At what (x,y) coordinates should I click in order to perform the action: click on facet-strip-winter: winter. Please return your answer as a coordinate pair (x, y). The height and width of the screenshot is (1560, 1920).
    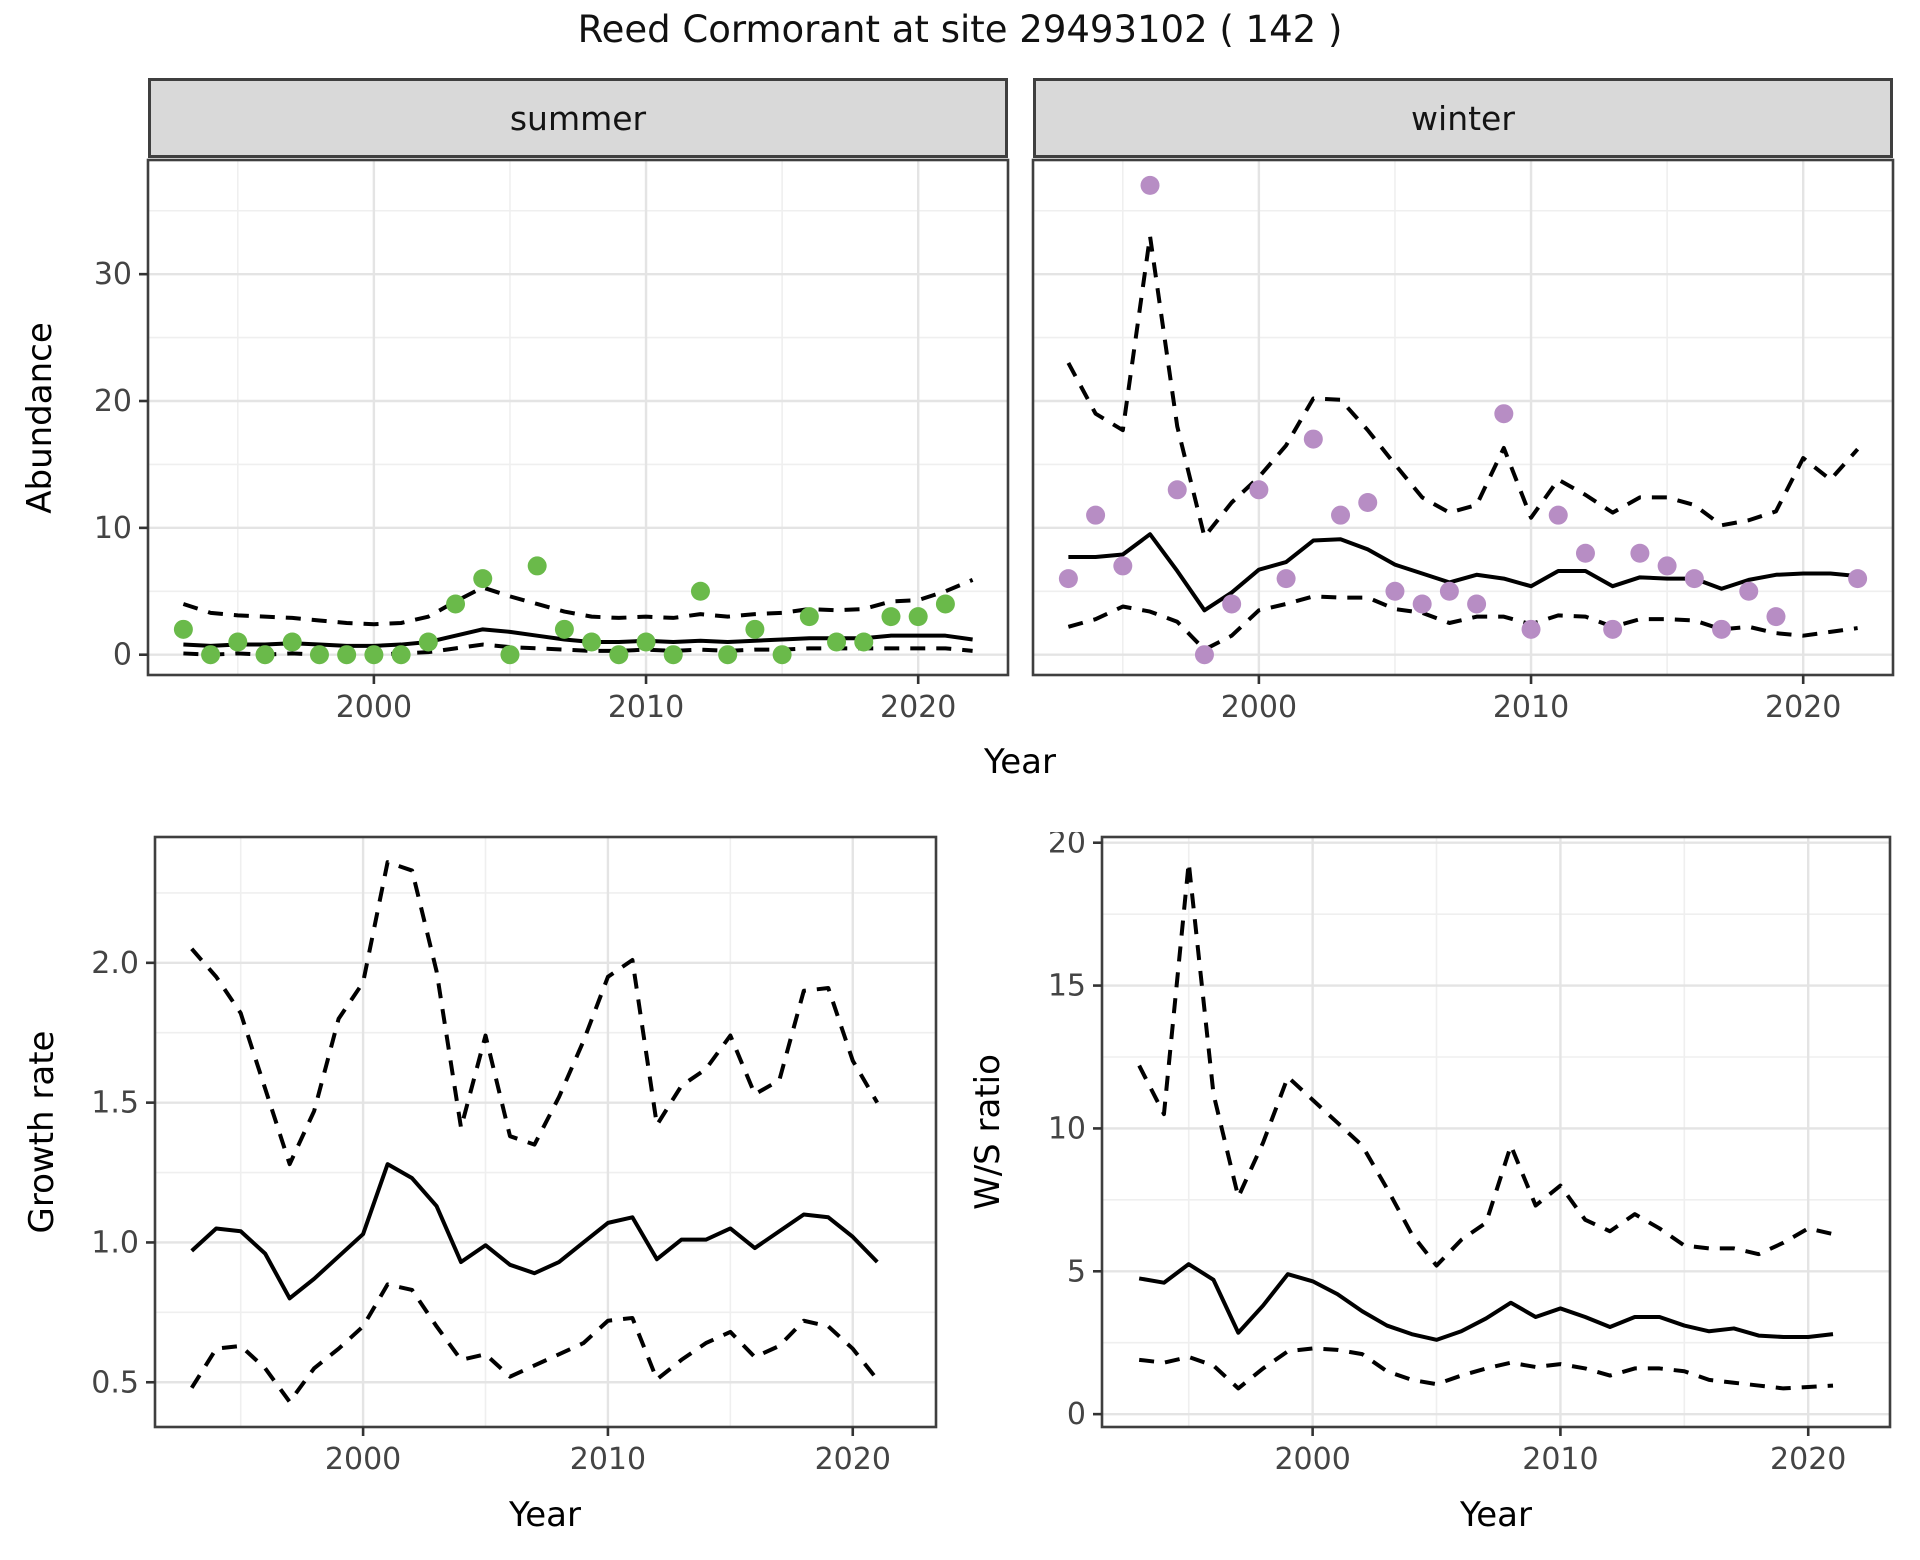
    Looking at the image, I should click on (1463, 118).